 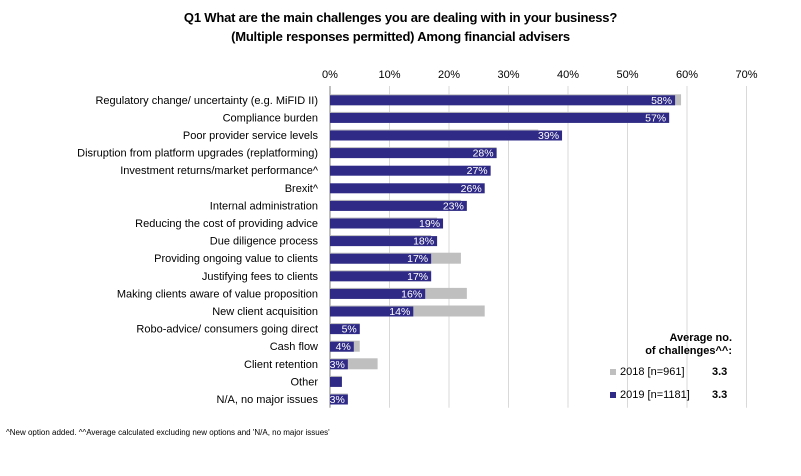 I want to click on x-tick-label: 0%, so click(x=330, y=75).